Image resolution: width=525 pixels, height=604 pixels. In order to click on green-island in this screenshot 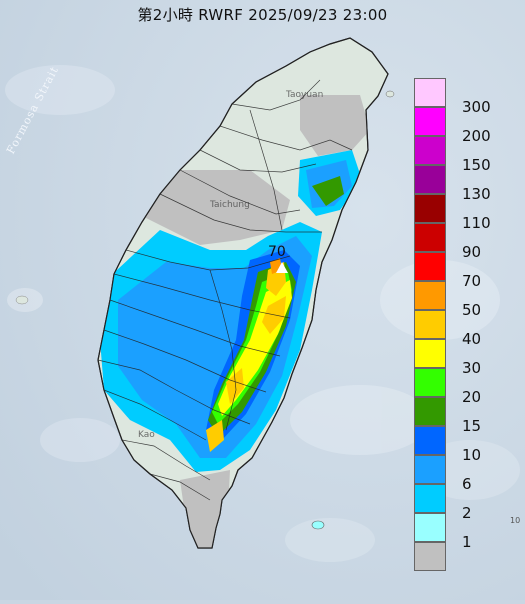, I will do `click(318, 525)`.